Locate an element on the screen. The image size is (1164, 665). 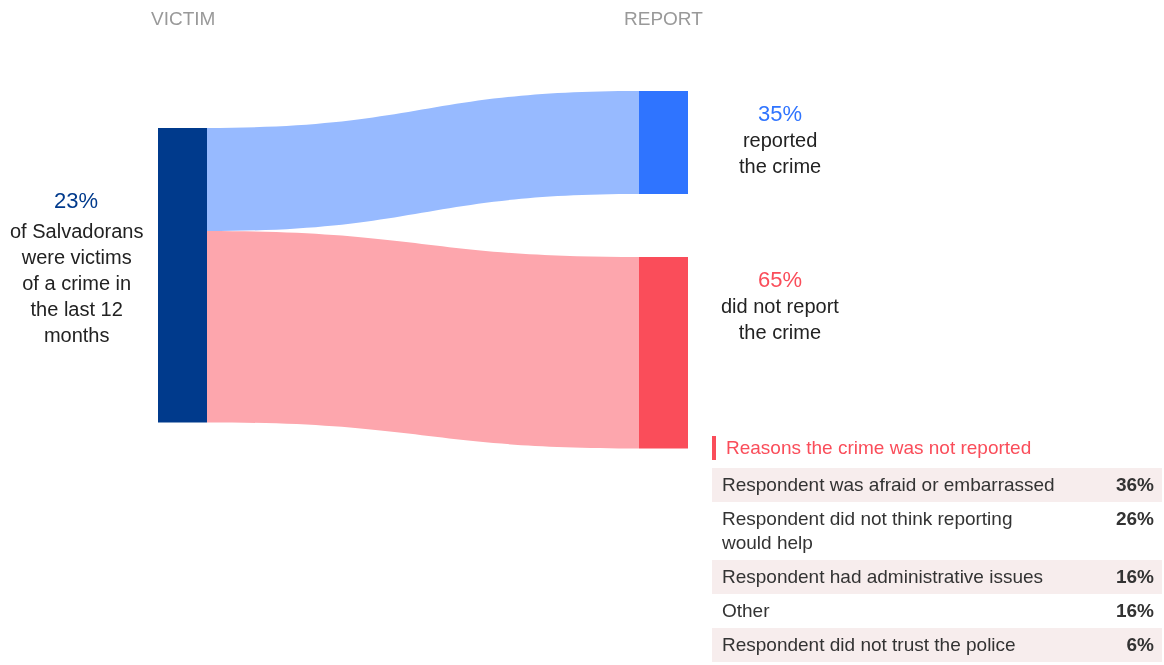
text: REPORT is located at coordinates (664, 18).